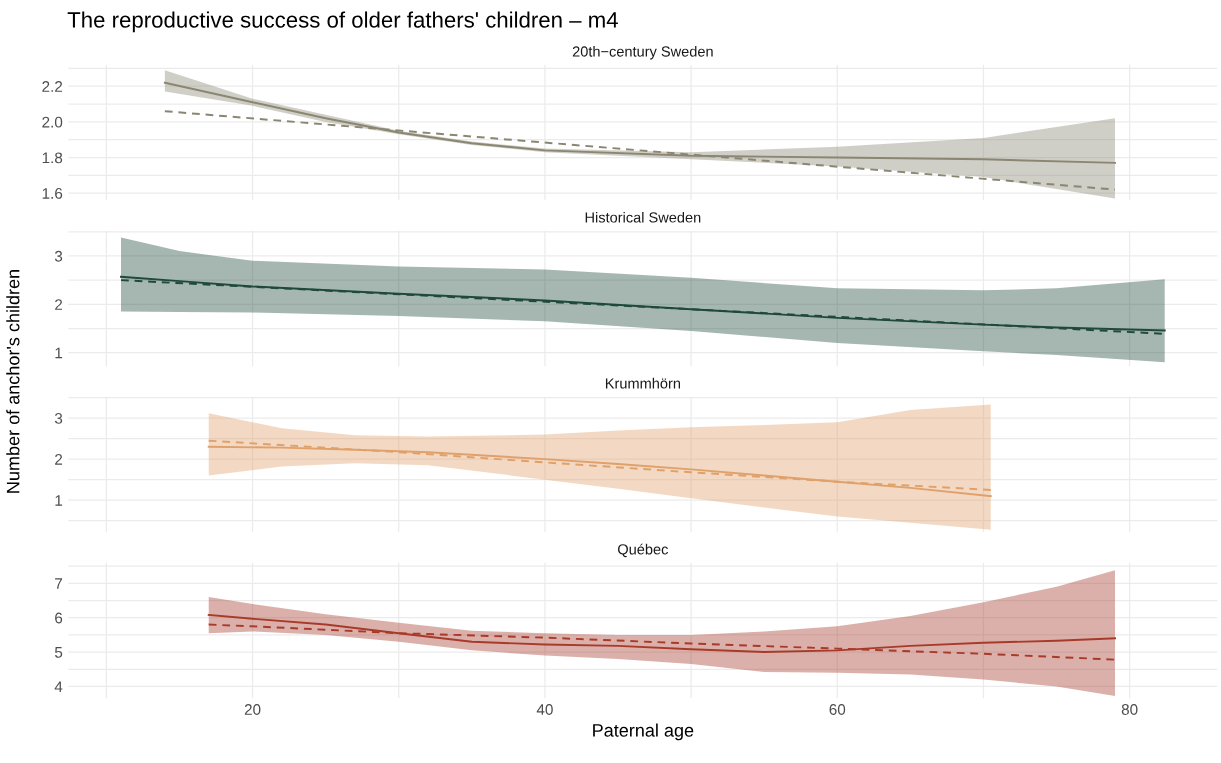 This screenshot has width=1221, height=763. I want to click on y-tick-label: 7, so click(59, 583).